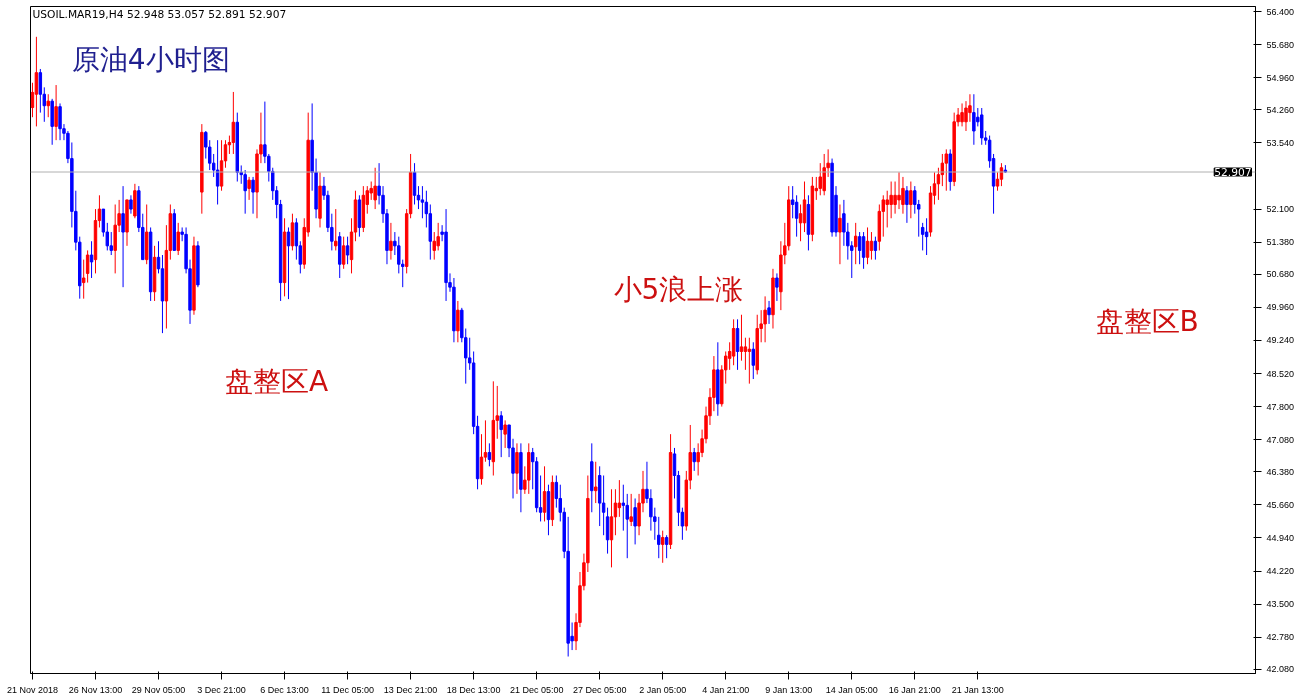 The image size is (1297, 697). Describe the element at coordinates (1280, 471) in the screenshot. I see `y-tick-label: 46.380` at that location.